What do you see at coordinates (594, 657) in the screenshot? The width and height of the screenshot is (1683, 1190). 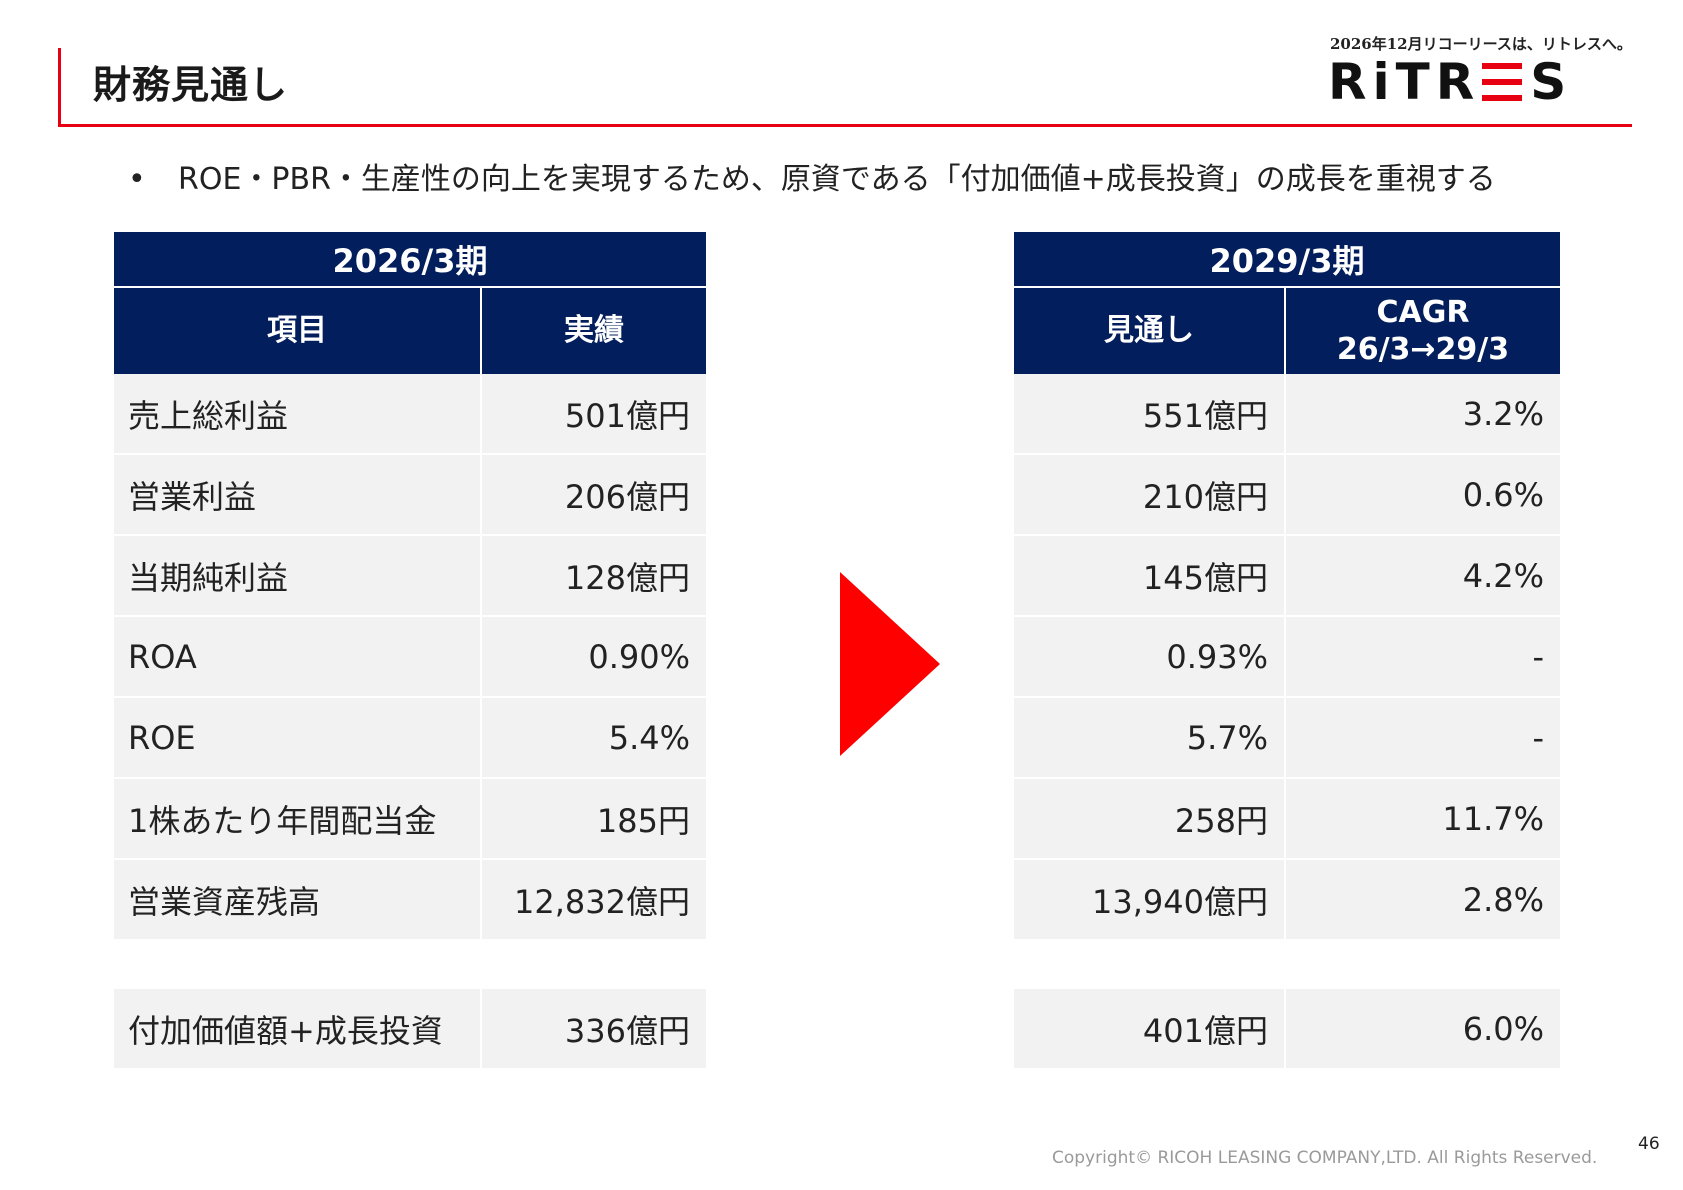 I see `row-value: 0.90%` at bounding box center [594, 657].